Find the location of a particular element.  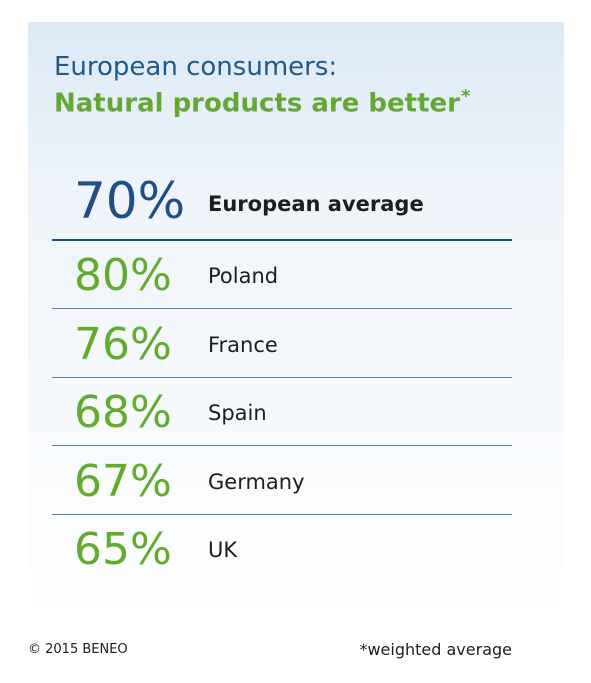

asterisk-marker: * is located at coordinates (465, 96).